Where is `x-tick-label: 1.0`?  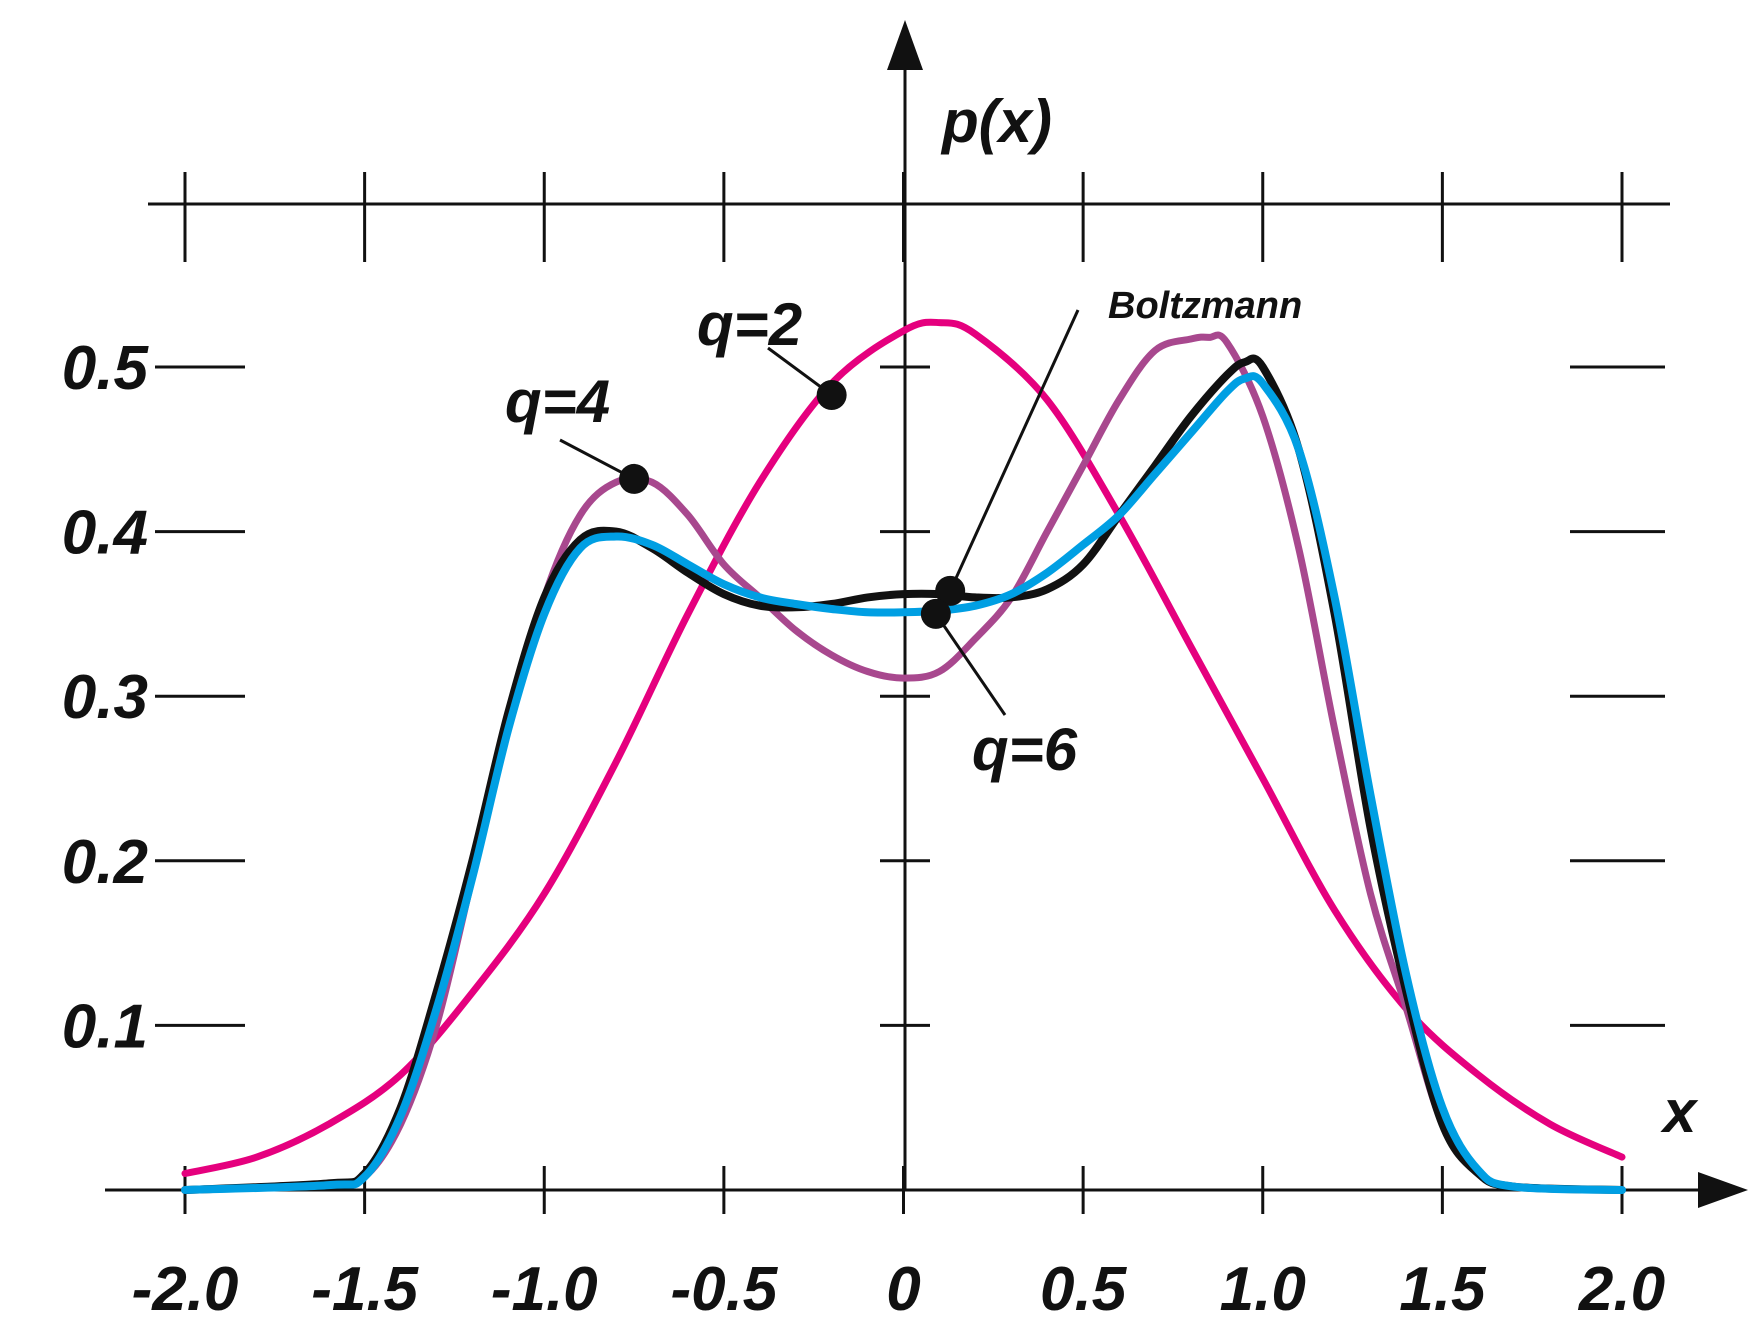
x-tick-label: 1.0 is located at coordinates (1263, 1289).